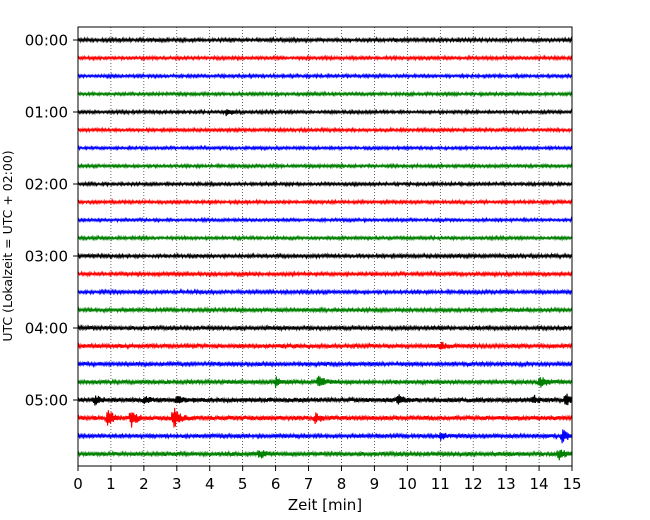 Image resolution: width=650 pixels, height=520 pixels. Describe the element at coordinates (46, 41) in the screenshot. I see `y-tick-label: 00:00` at that location.